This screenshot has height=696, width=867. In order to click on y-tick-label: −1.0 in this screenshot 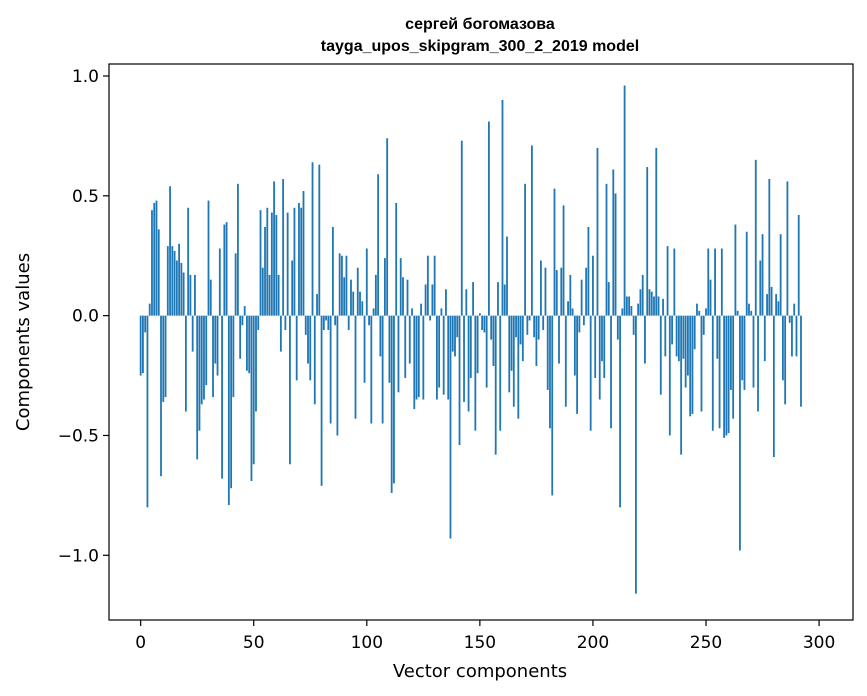, I will do `click(78, 556)`.